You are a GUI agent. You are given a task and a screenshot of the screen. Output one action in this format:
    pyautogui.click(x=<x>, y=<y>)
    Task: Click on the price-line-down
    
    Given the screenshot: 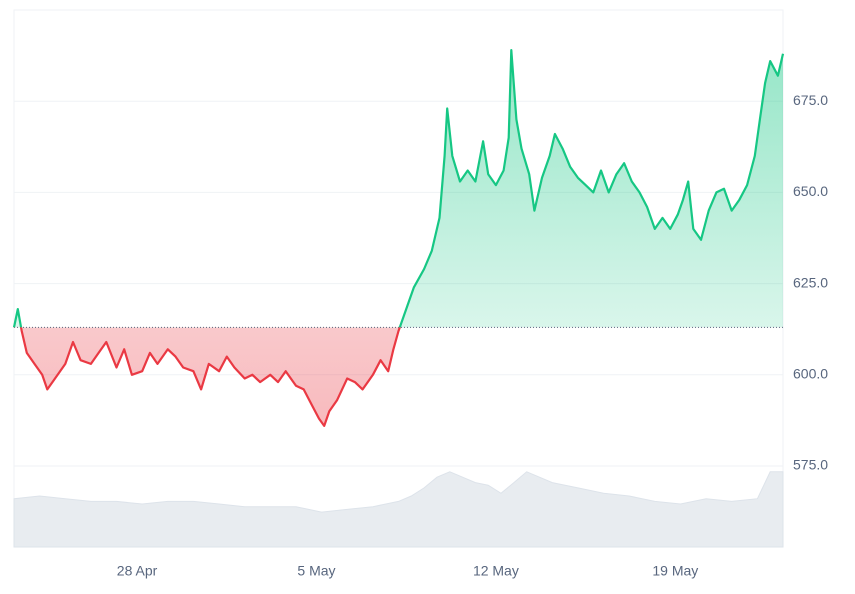 What is the action you would take?
    pyautogui.click(x=207, y=377)
    